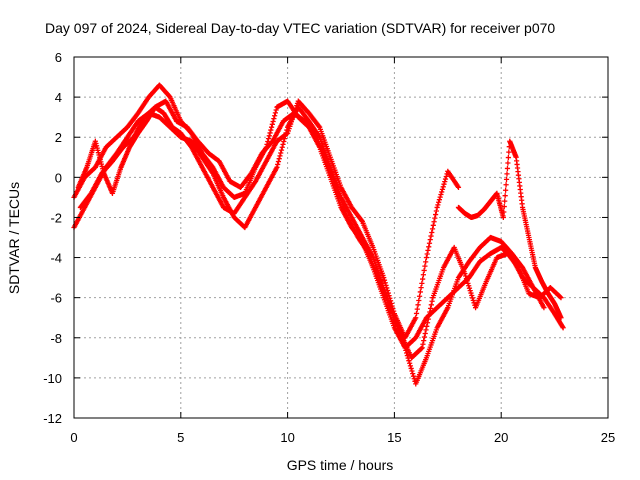  What do you see at coordinates (340, 465) in the screenshot?
I see `x-axis-title: GPS time / hours` at bounding box center [340, 465].